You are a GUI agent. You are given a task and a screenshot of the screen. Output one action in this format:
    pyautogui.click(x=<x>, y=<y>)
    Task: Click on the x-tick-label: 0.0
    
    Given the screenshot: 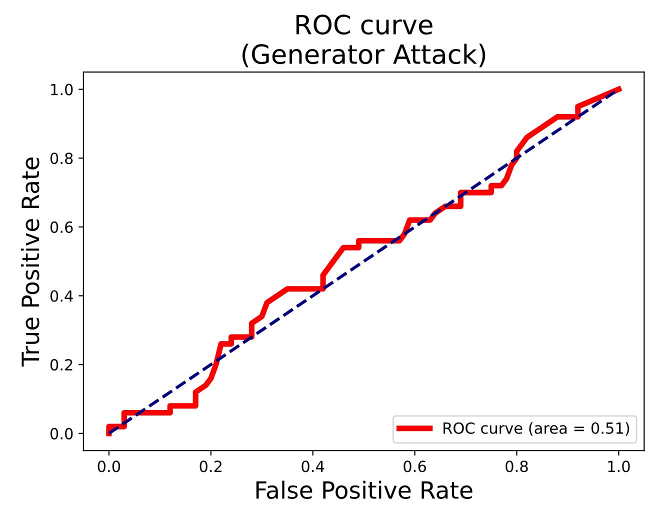 What is the action you would take?
    pyautogui.click(x=109, y=466)
    